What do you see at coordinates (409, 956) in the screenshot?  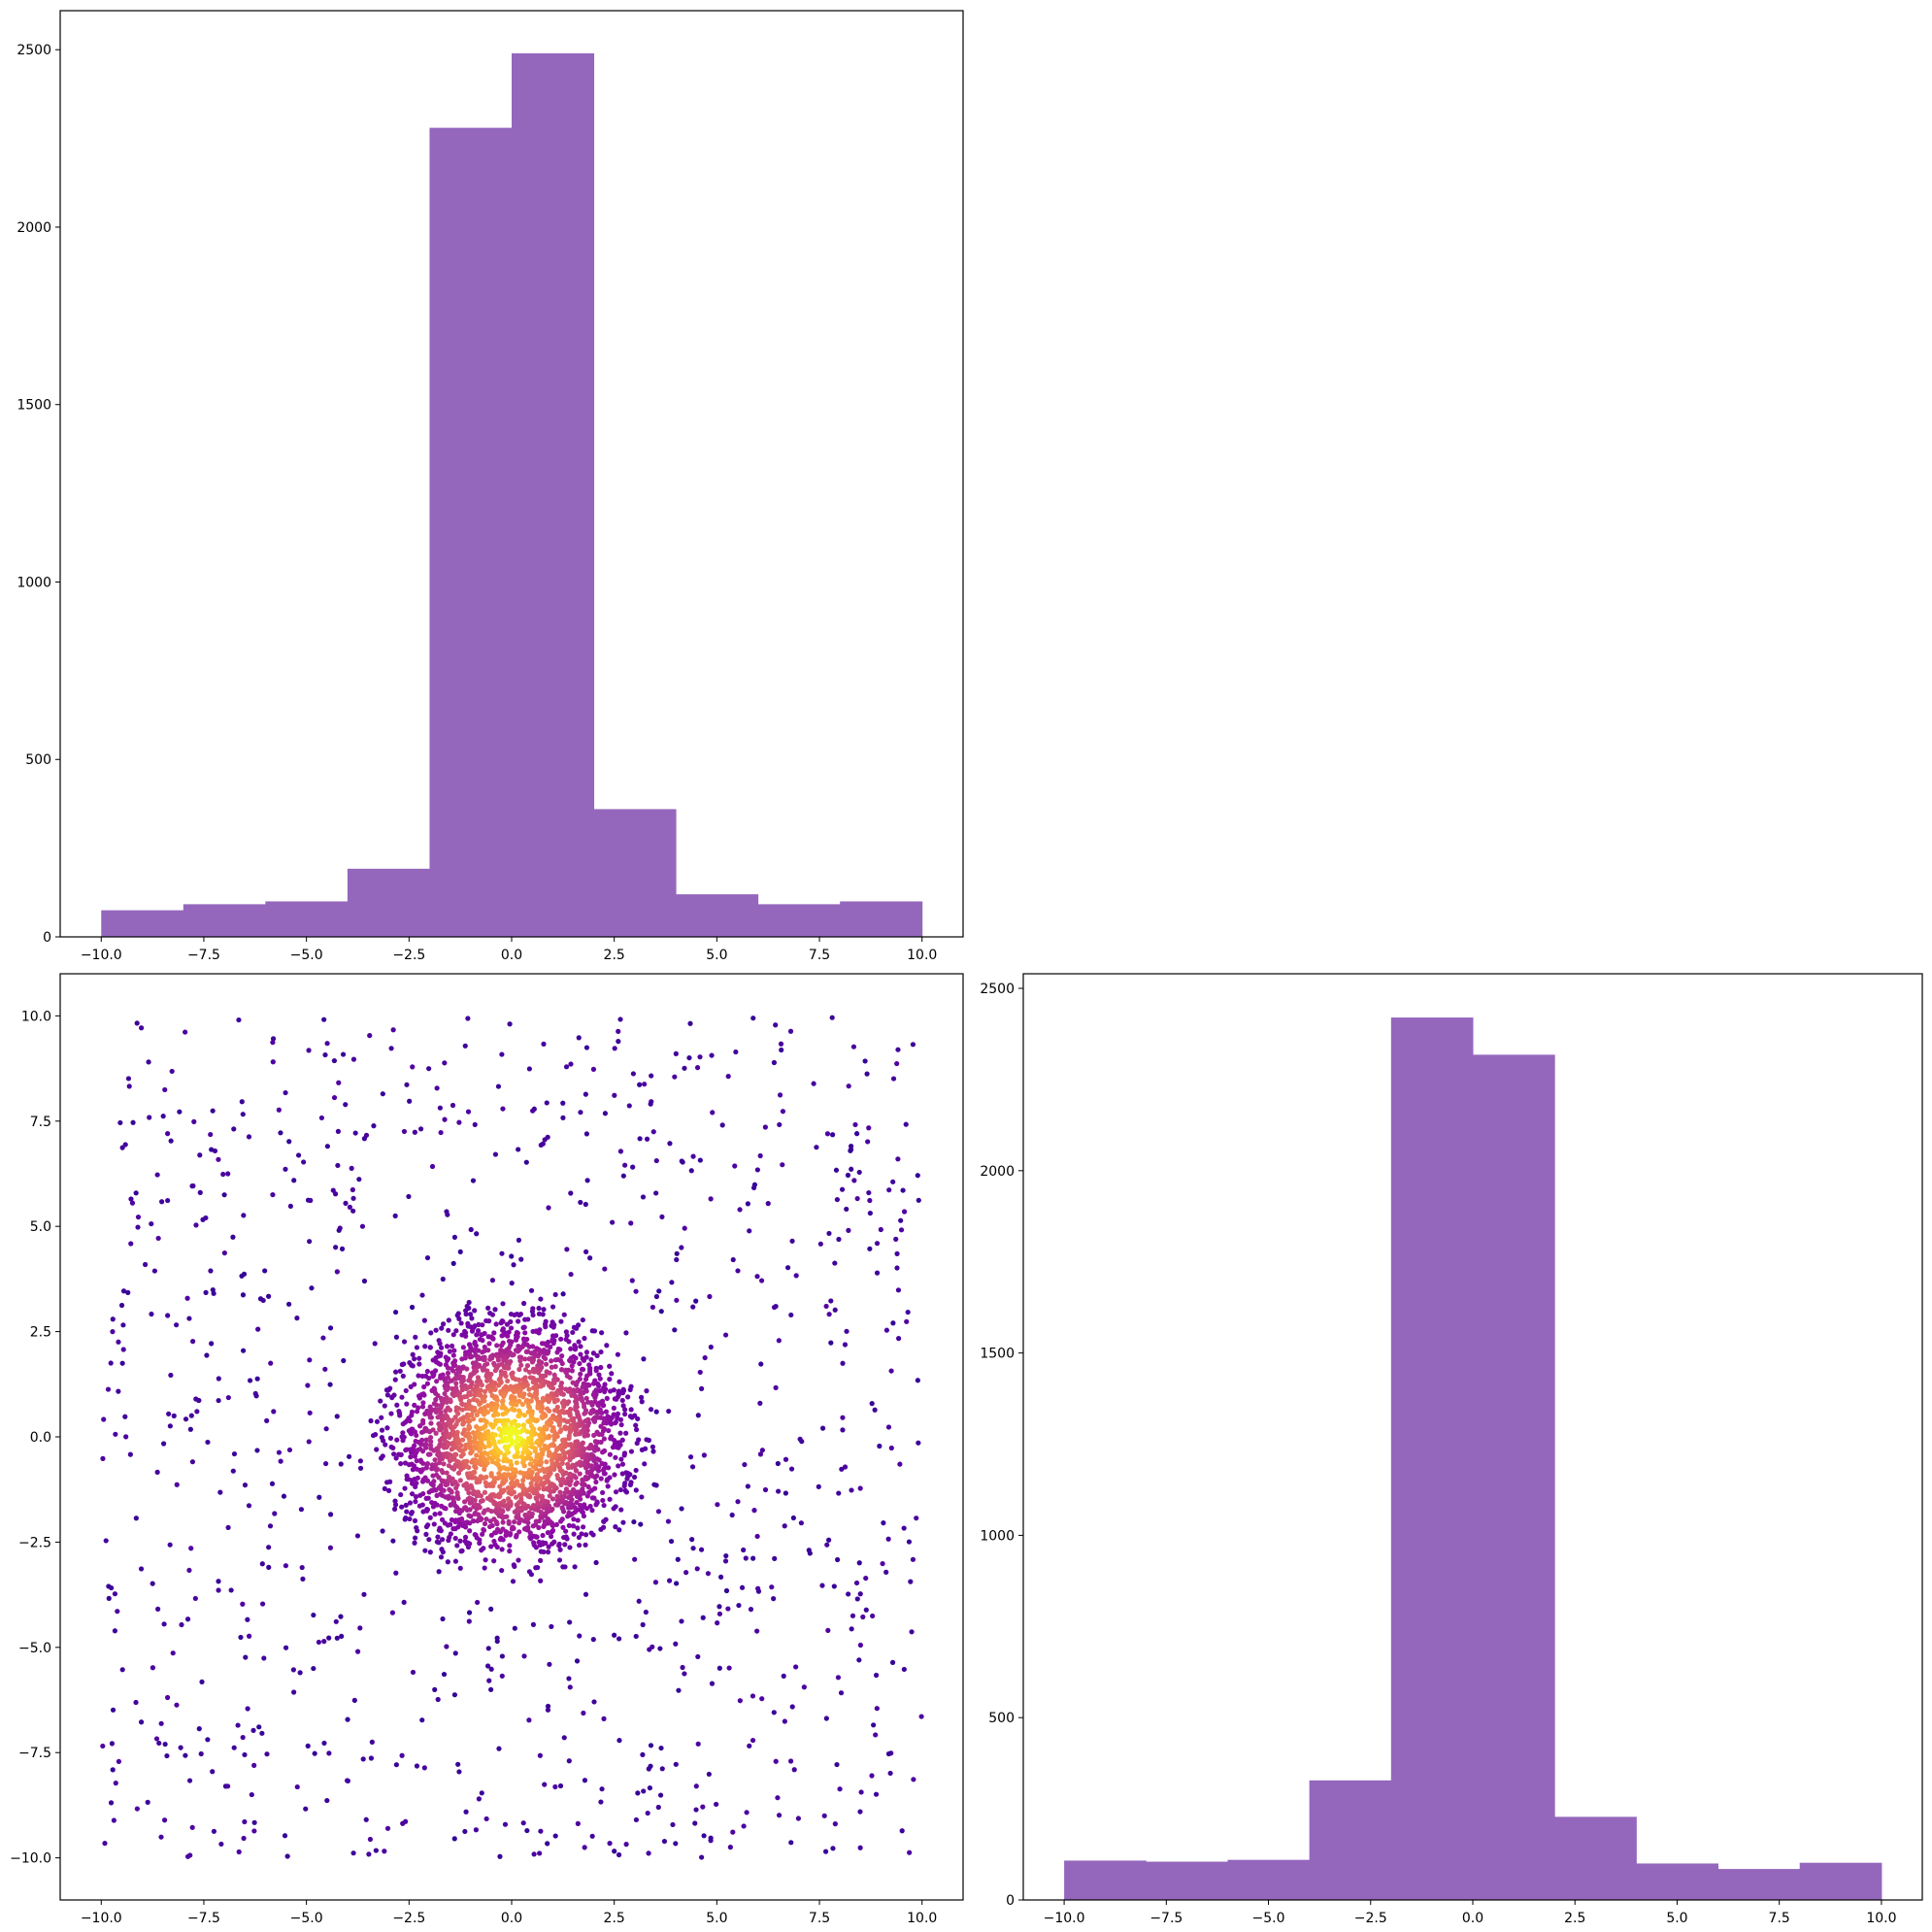 I see `x-tick-label: −2.5` at bounding box center [409, 956].